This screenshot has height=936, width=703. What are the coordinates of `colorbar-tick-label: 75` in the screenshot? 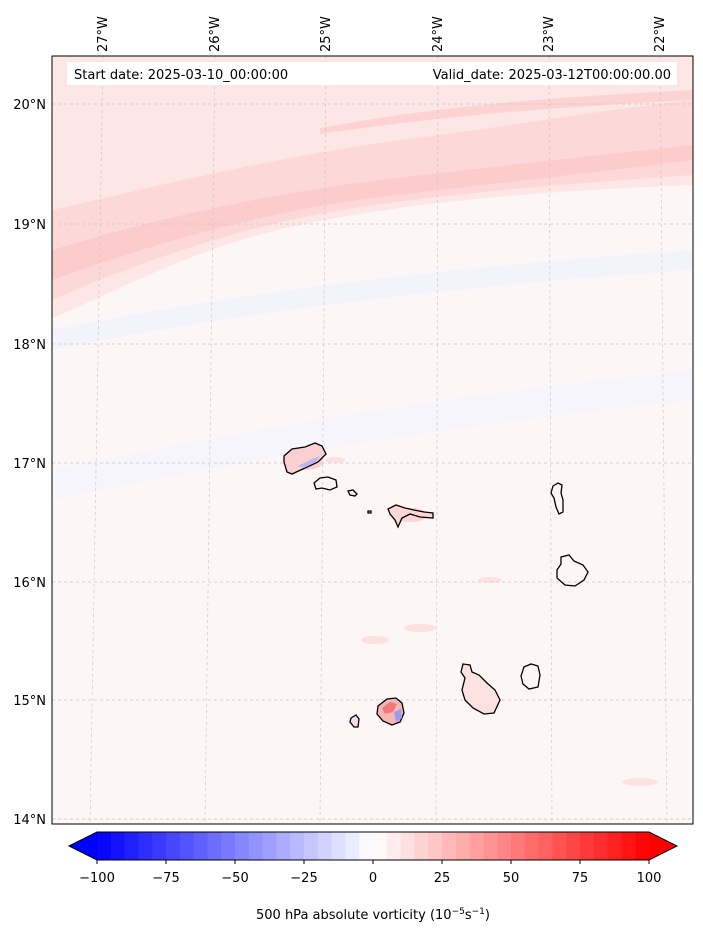 It's located at (580, 878).